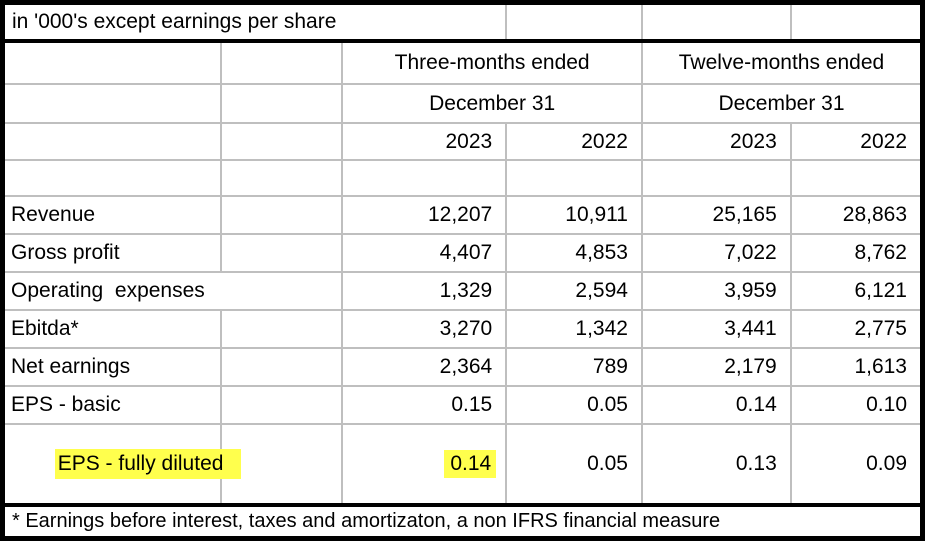 This screenshot has height=541, width=925. I want to click on period-subheader-row: December 31 December 31, so click(462, 103).